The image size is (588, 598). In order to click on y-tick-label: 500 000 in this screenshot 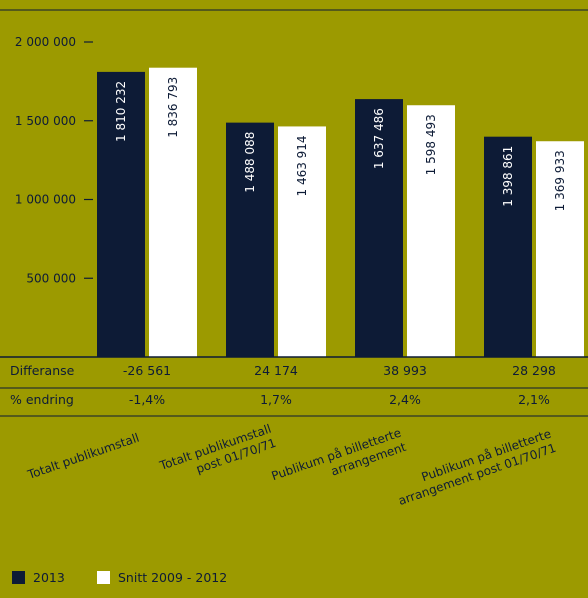, I will do `click(51, 278)`.